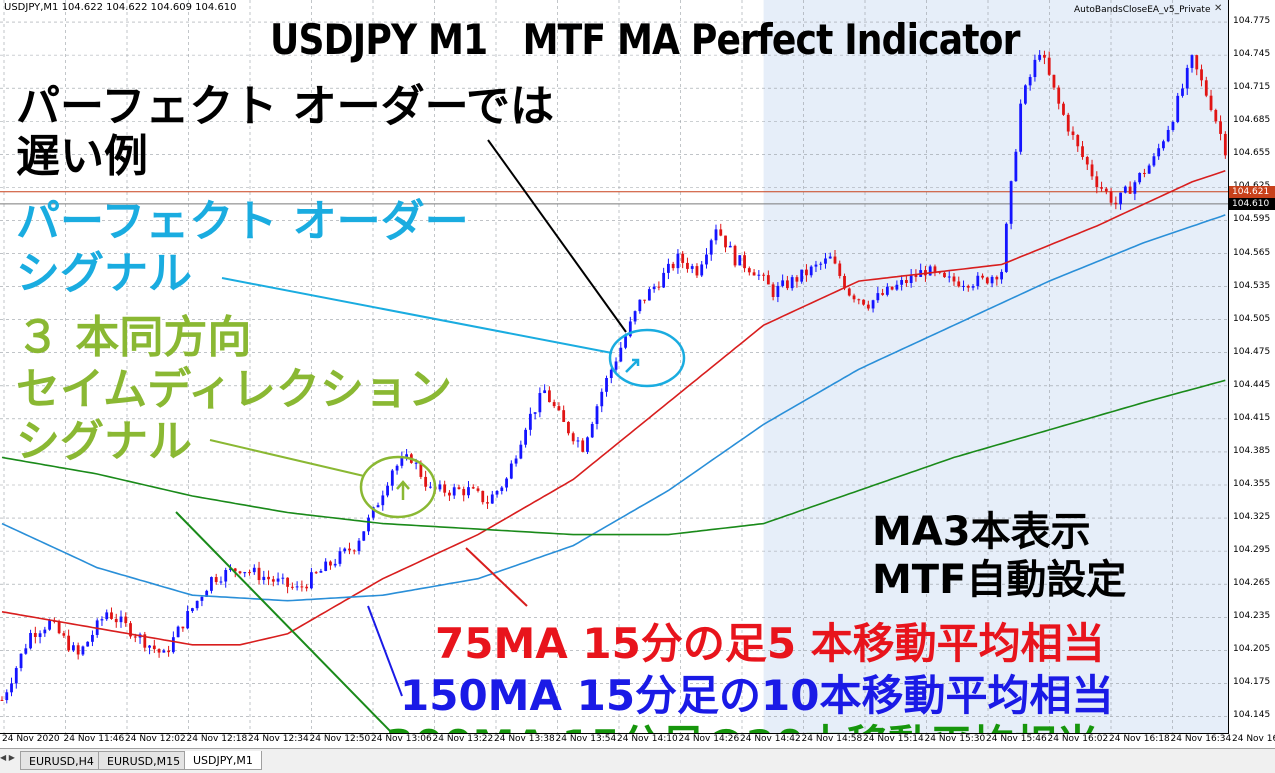 The width and height of the screenshot is (1275, 773). What do you see at coordinates (104, 441) in the screenshot?
I see `same-note-line: シグナル` at bounding box center [104, 441].